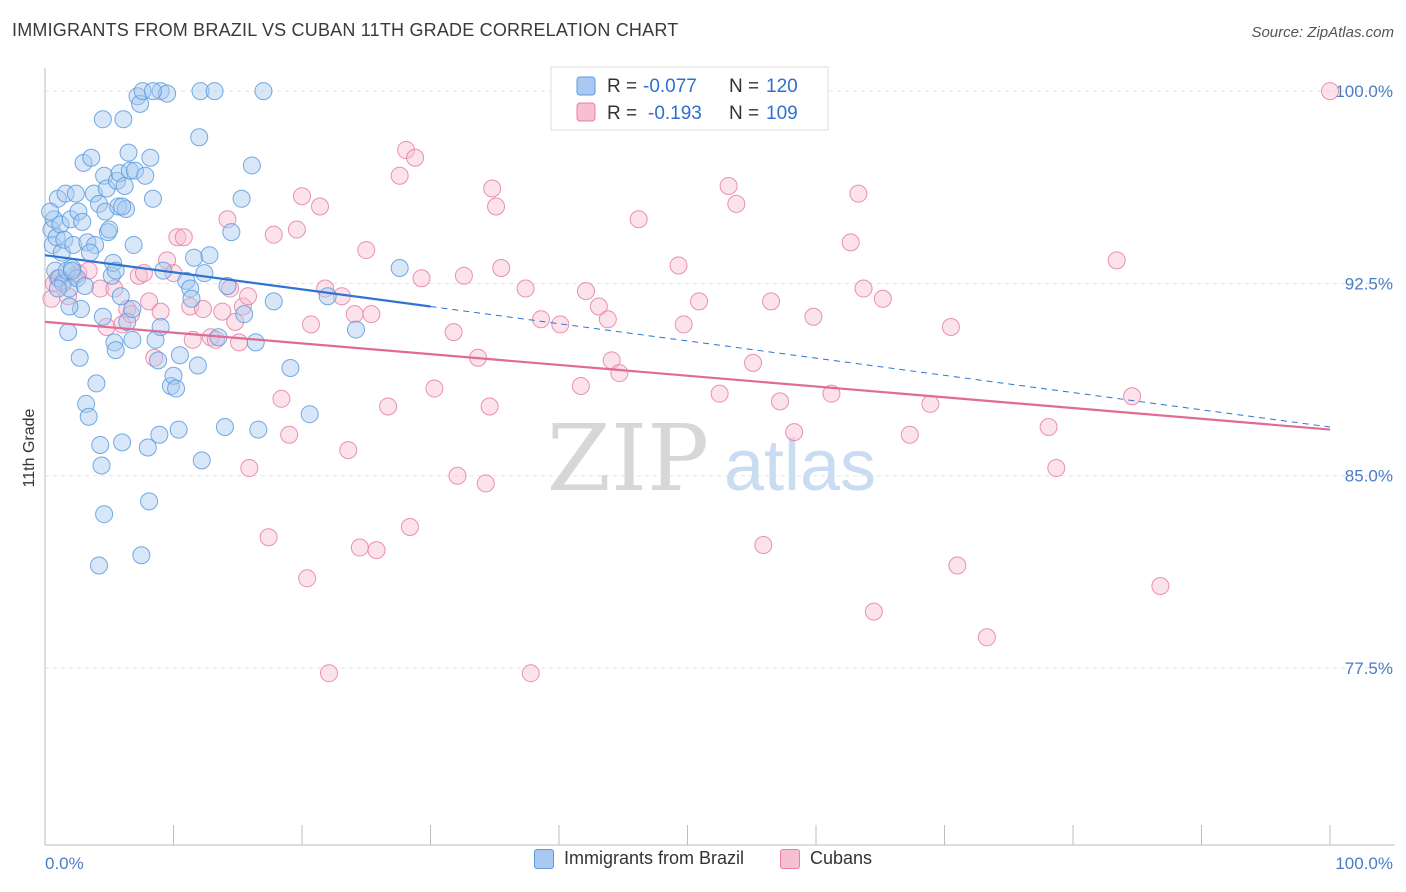 This screenshot has width=1406, height=892. What do you see at coordinates (622, 113) in the screenshot?
I see `legend-r-label: R =` at bounding box center [622, 113].